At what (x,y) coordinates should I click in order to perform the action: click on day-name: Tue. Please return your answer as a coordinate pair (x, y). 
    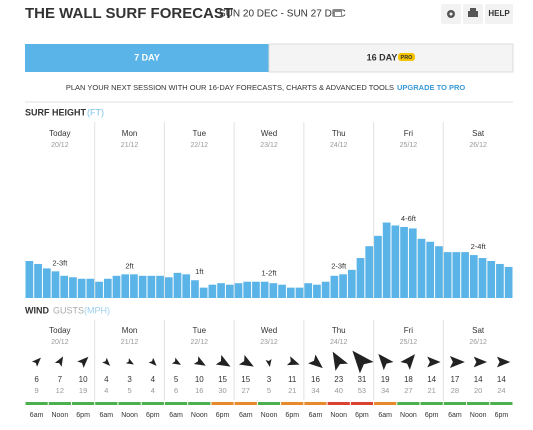
    Looking at the image, I should click on (200, 330).